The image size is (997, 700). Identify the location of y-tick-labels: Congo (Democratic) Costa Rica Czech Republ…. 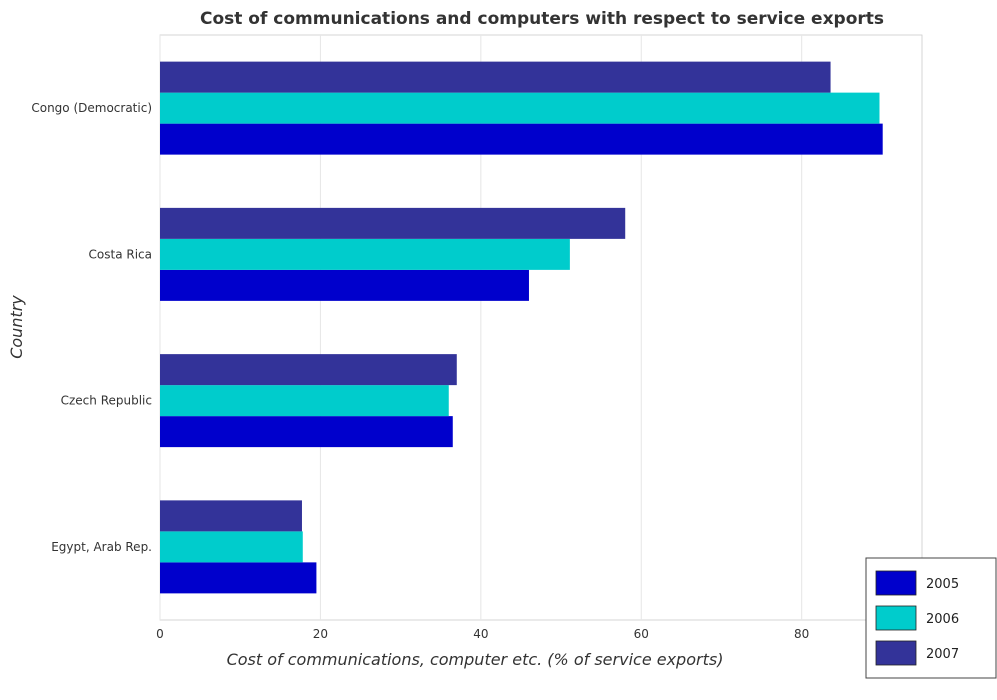
(91, 327).